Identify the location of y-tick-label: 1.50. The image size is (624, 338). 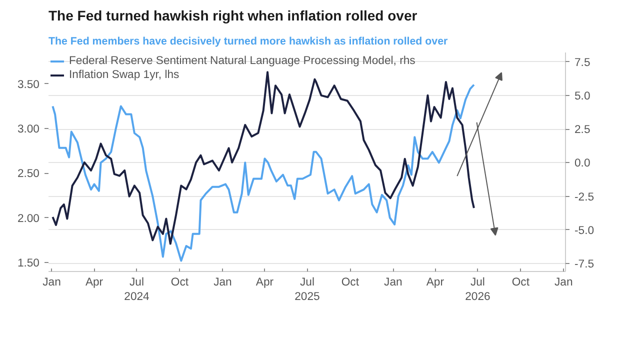
(28, 264).